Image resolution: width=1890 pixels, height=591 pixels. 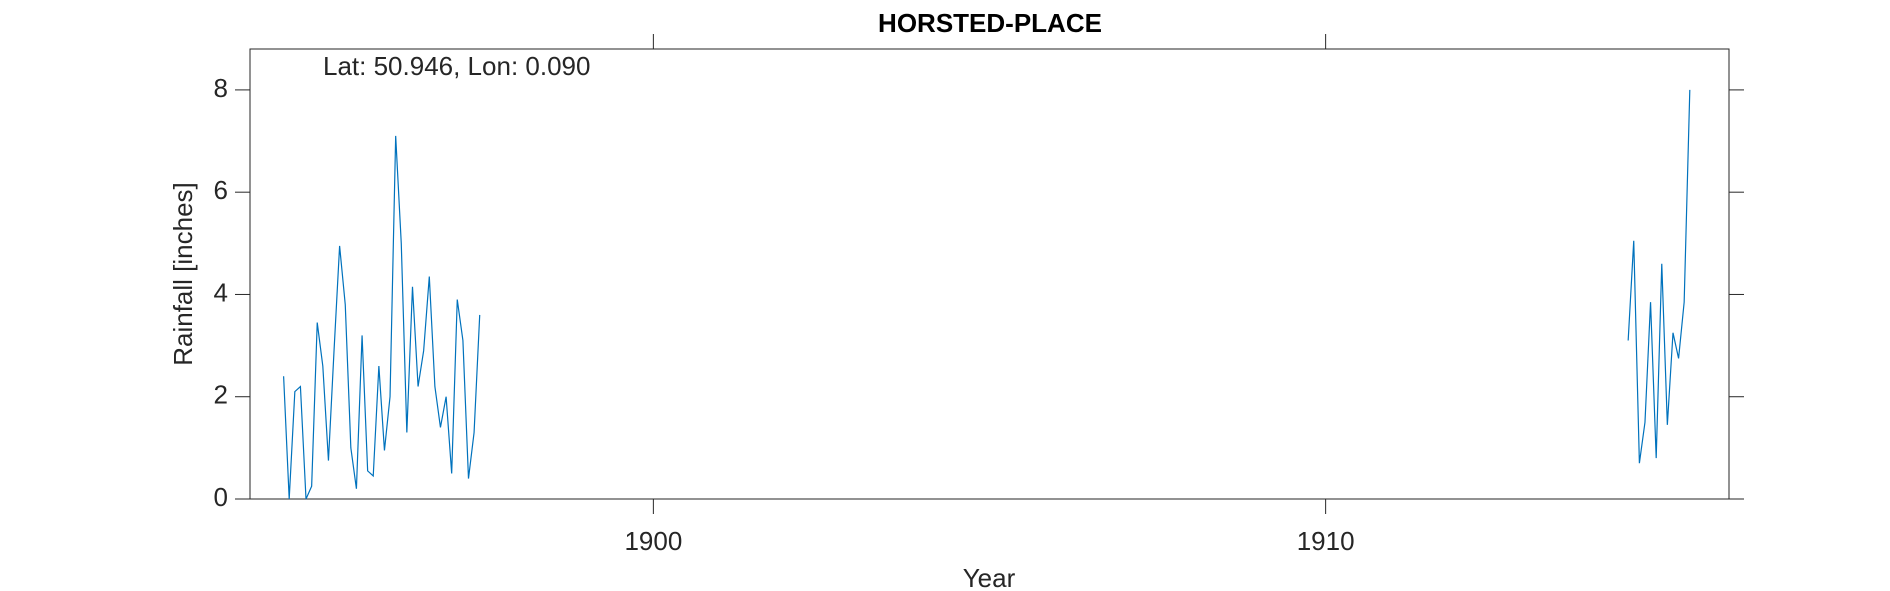 I want to click on chart-title: HORSTED-PLACE, so click(x=990, y=23).